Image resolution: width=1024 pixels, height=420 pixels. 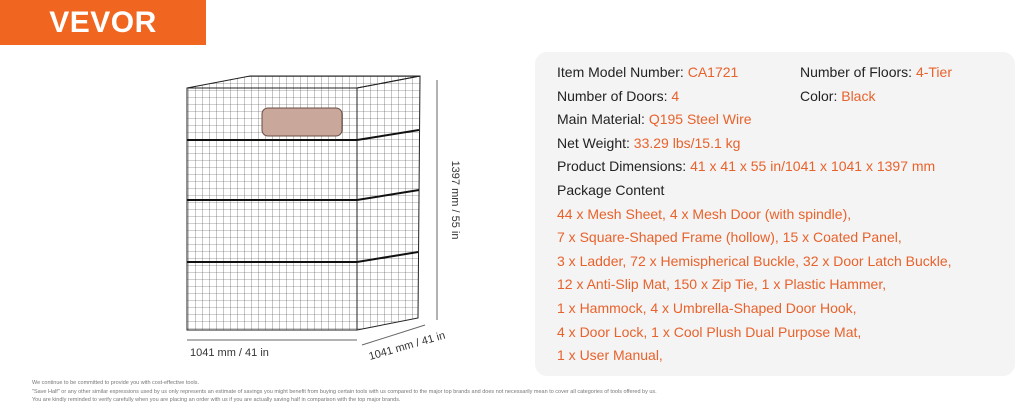 I want to click on package-line: 1 x User Manual,, so click(x=610, y=355).